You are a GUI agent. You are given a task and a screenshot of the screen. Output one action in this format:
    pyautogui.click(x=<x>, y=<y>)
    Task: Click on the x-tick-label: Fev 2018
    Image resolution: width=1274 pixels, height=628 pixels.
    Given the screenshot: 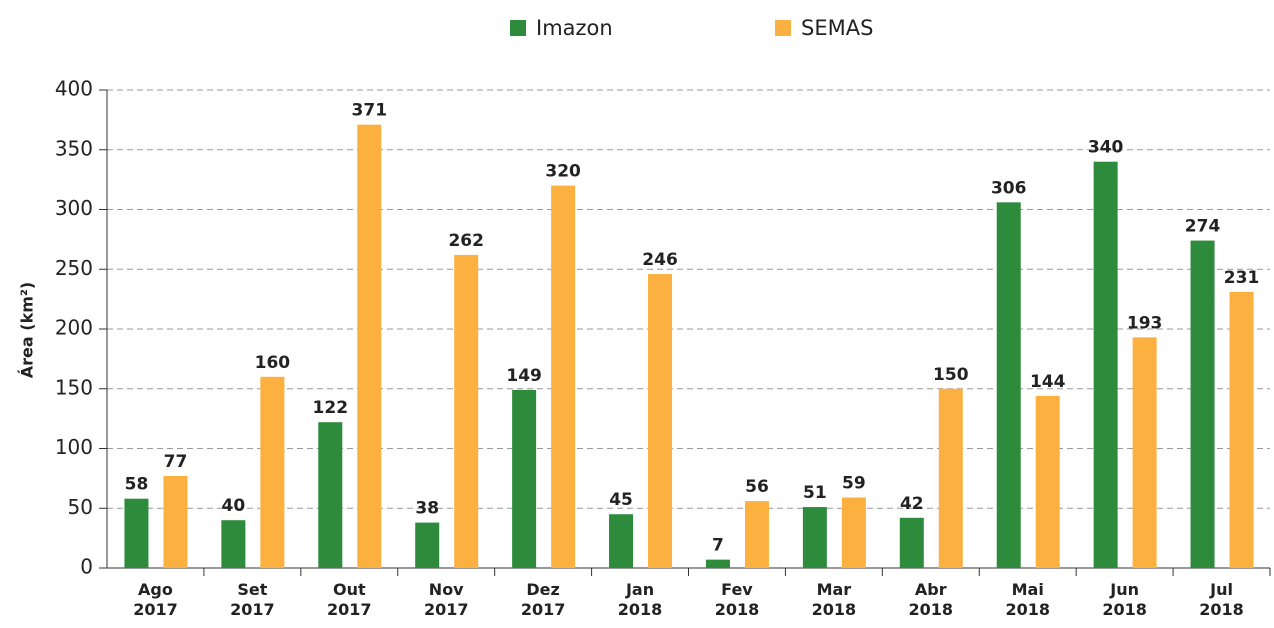 What is the action you would take?
    pyautogui.click(x=737, y=599)
    